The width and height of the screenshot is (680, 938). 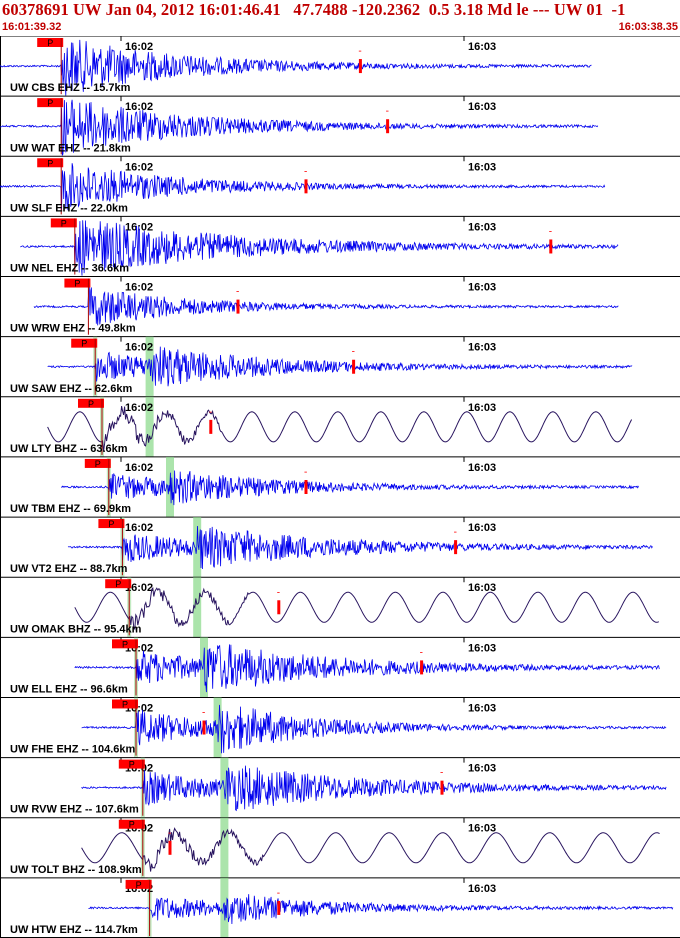 What do you see at coordinates (76, 629) in the screenshot?
I see `station-label: UW OMAK BHZ -- 95.4km` at bounding box center [76, 629].